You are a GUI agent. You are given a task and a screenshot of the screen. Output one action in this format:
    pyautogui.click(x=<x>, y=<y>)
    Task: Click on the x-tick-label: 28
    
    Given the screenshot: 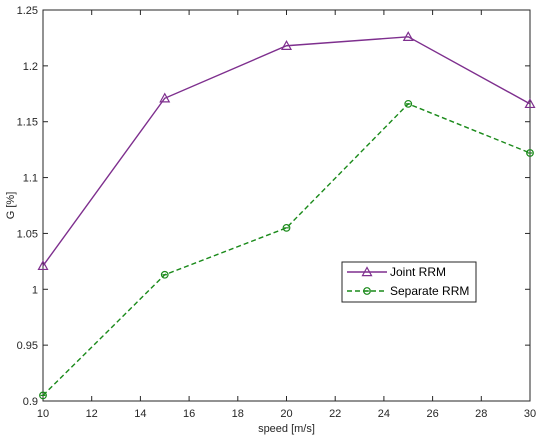 What is the action you would take?
    pyautogui.click(x=481, y=414)
    